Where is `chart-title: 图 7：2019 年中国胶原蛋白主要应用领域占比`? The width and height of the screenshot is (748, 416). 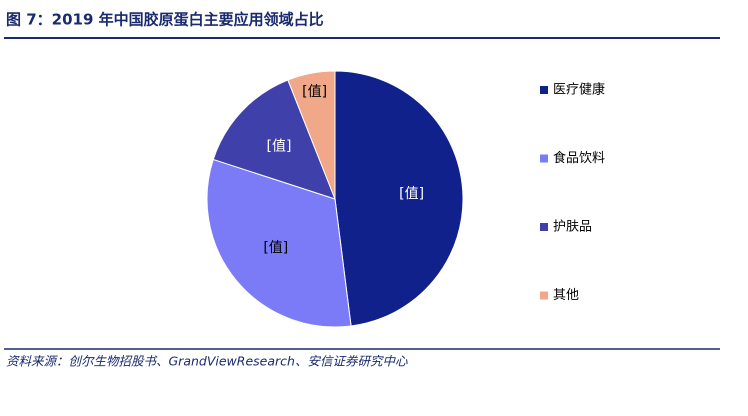 chart-title: 图 7：2019 年中国胶原蛋白主要应用领域占比 is located at coordinates (165, 20).